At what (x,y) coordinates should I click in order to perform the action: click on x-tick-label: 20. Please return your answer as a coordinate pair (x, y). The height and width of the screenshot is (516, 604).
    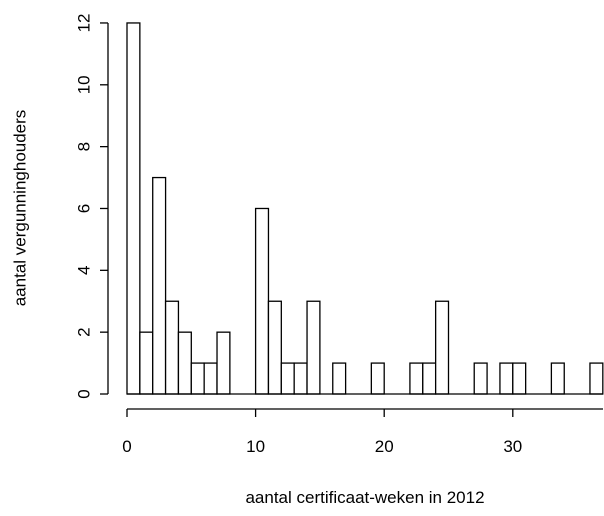
    Looking at the image, I should click on (384, 446).